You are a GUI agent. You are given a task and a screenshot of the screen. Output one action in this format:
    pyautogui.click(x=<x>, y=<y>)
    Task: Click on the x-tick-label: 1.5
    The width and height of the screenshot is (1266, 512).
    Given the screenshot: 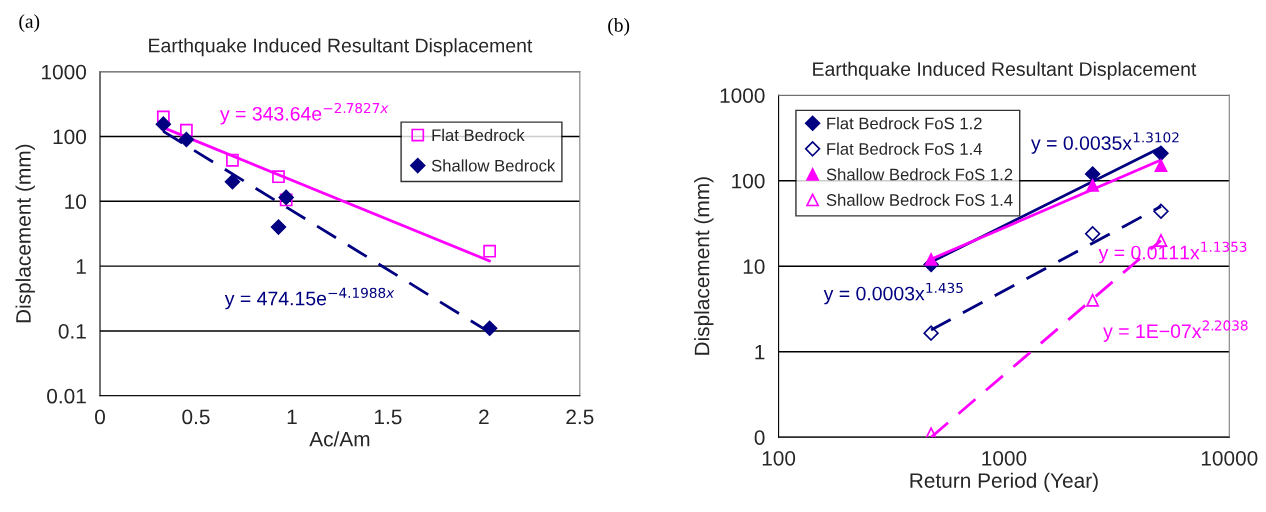 What is the action you would take?
    pyautogui.click(x=388, y=417)
    